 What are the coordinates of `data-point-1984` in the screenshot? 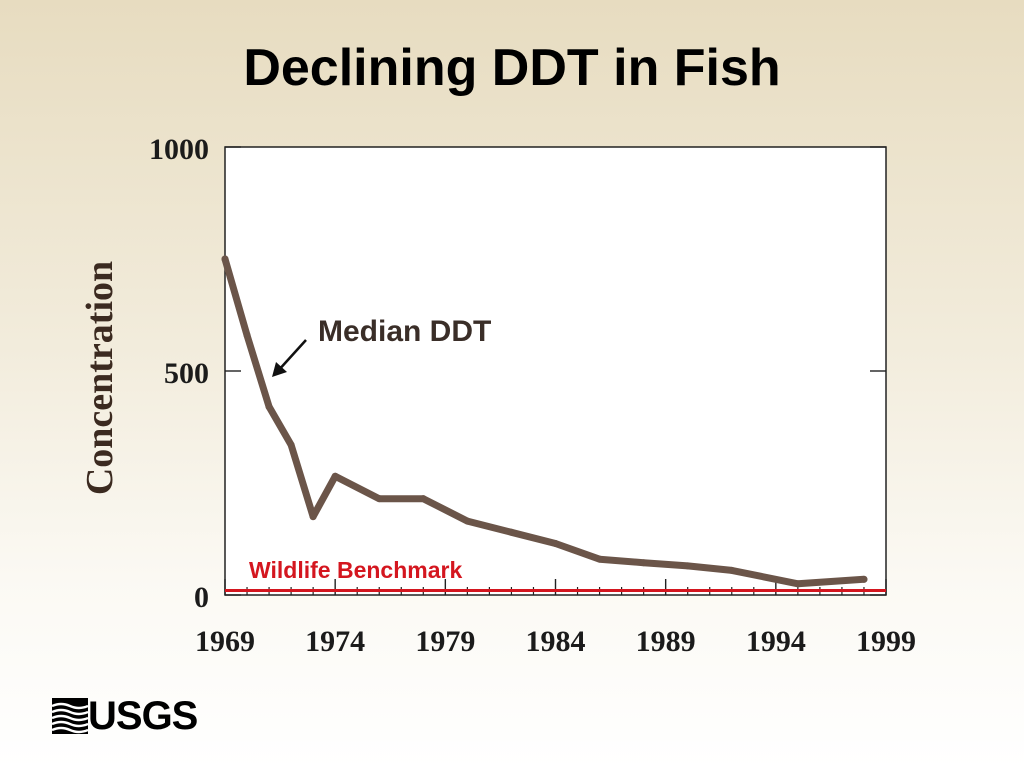 It's located at (555, 543).